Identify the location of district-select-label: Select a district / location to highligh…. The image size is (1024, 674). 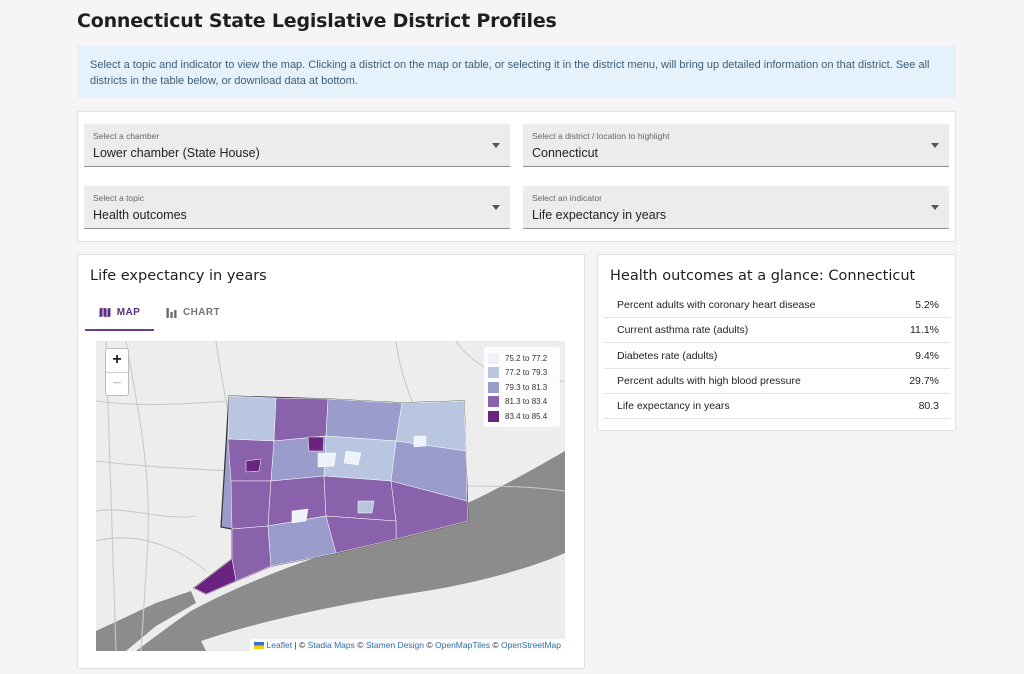
(601, 136).